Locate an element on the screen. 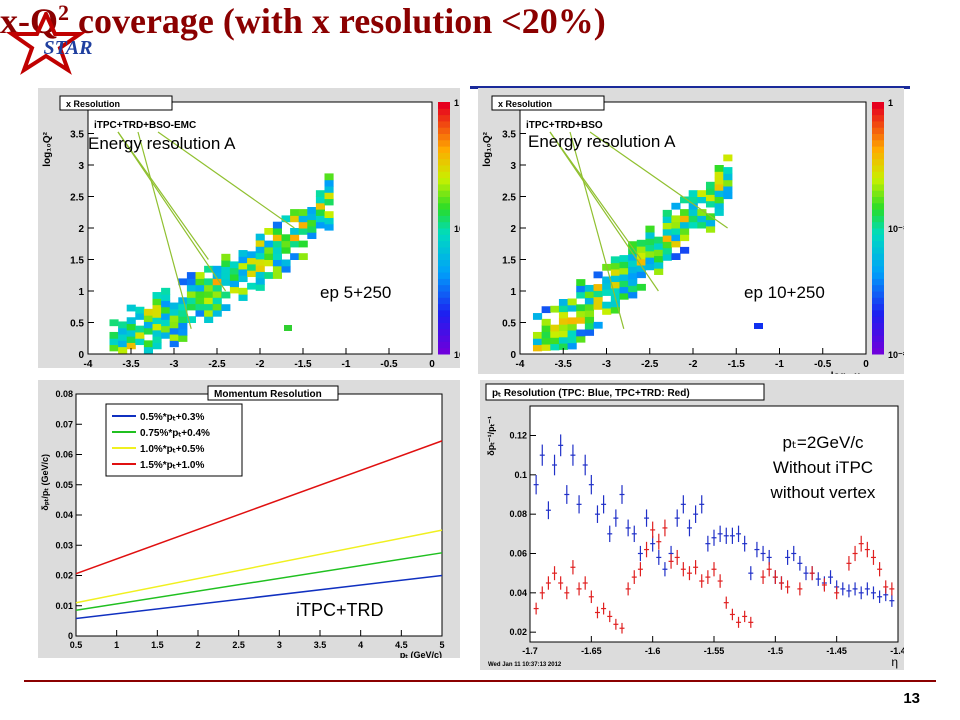 The image size is (960, 720). z-tick-label: 1 is located at coordinates (890, 103).